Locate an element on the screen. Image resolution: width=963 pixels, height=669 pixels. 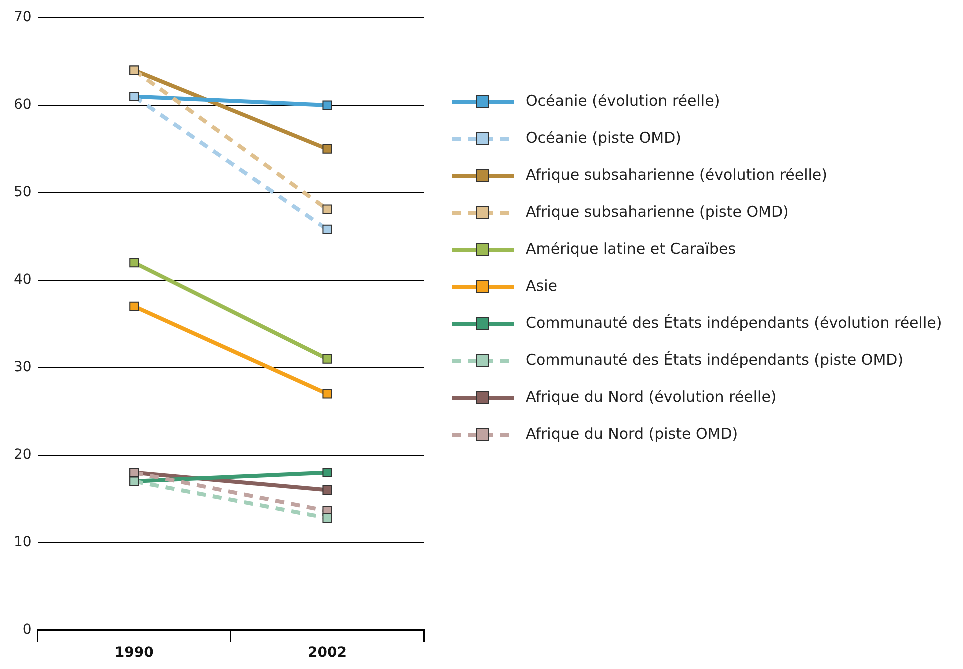
legend-label: Afrique subsaharienne (piste OMD) is located at coordinates (657, 211).